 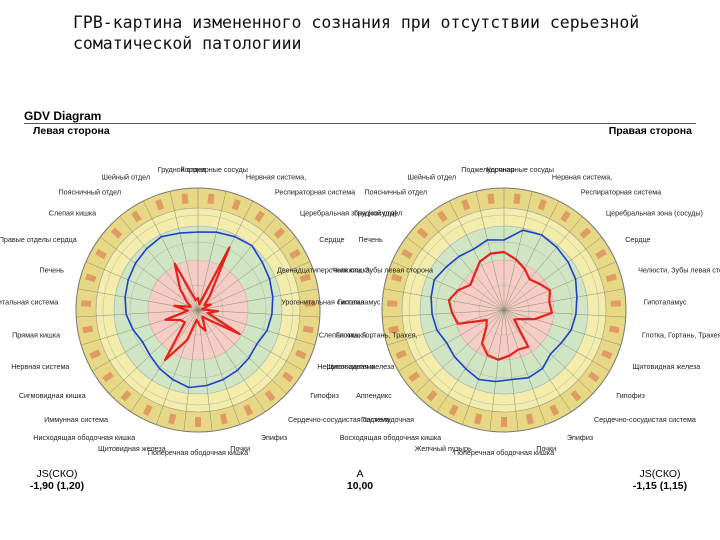 I want to click on right-blue-contour, so click(x=504, y=306).